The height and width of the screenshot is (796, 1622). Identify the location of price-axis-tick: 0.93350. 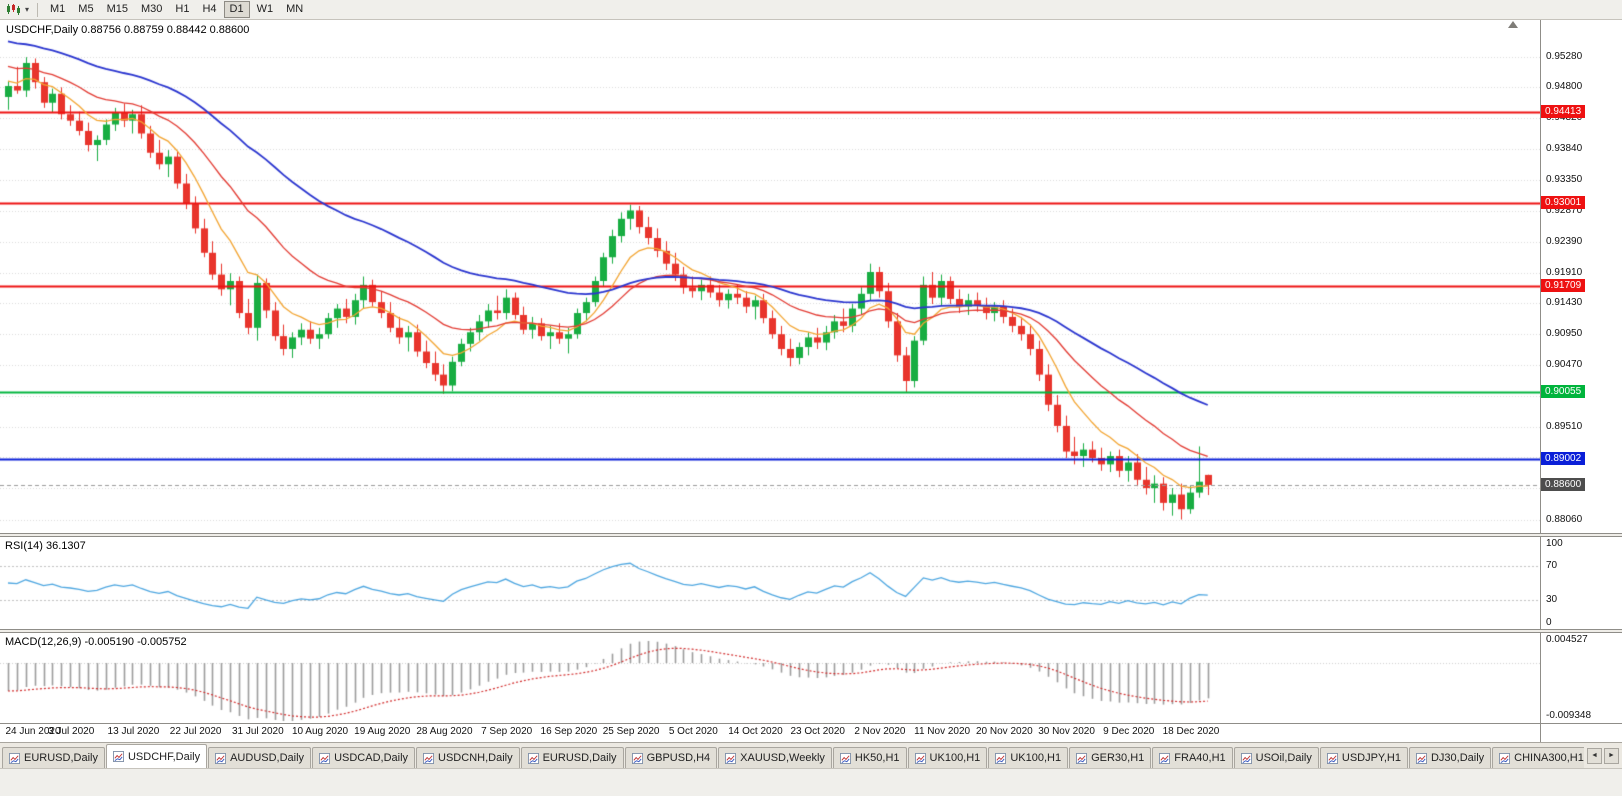
(1564, 180).